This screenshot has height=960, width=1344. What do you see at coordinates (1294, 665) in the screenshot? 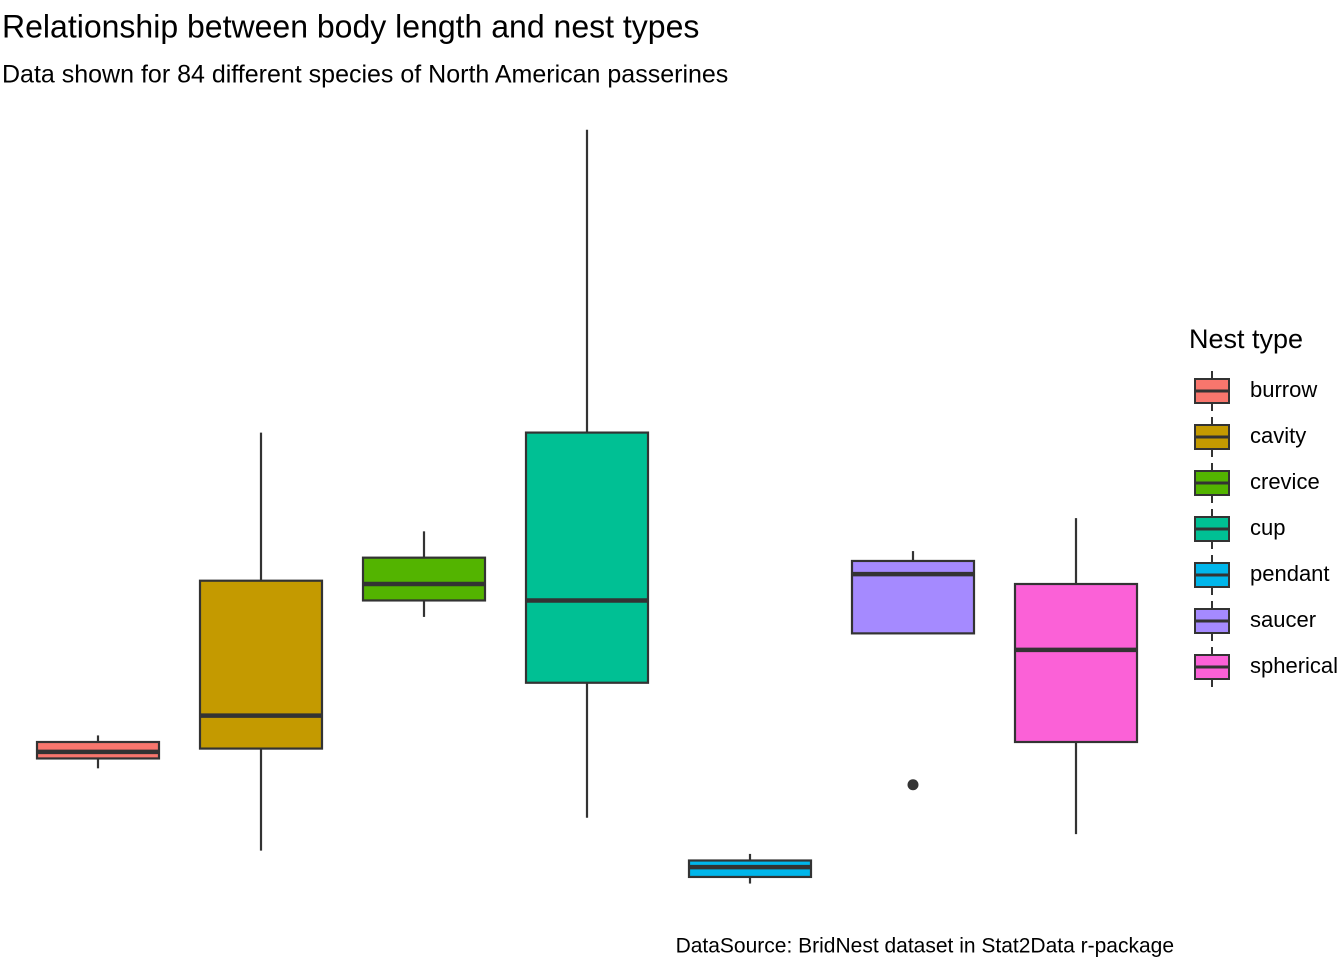
I see `legend-label: spherical` at bounding box center [1294, 665].